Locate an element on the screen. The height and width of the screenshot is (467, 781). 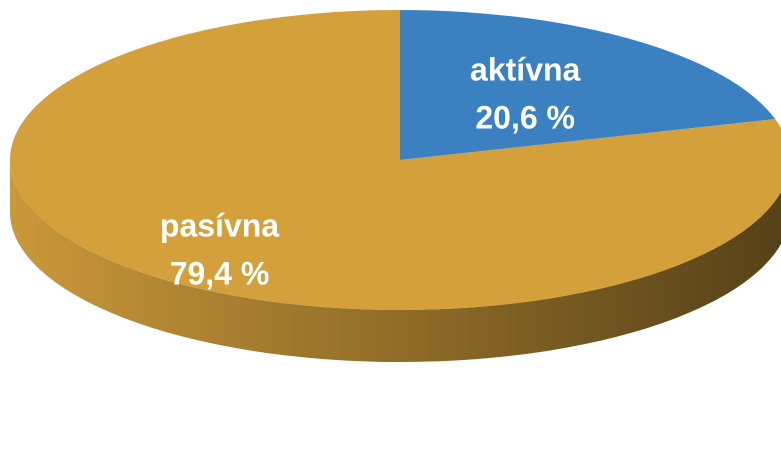
slice-label: pasívna is located at coordinates (219, 225).